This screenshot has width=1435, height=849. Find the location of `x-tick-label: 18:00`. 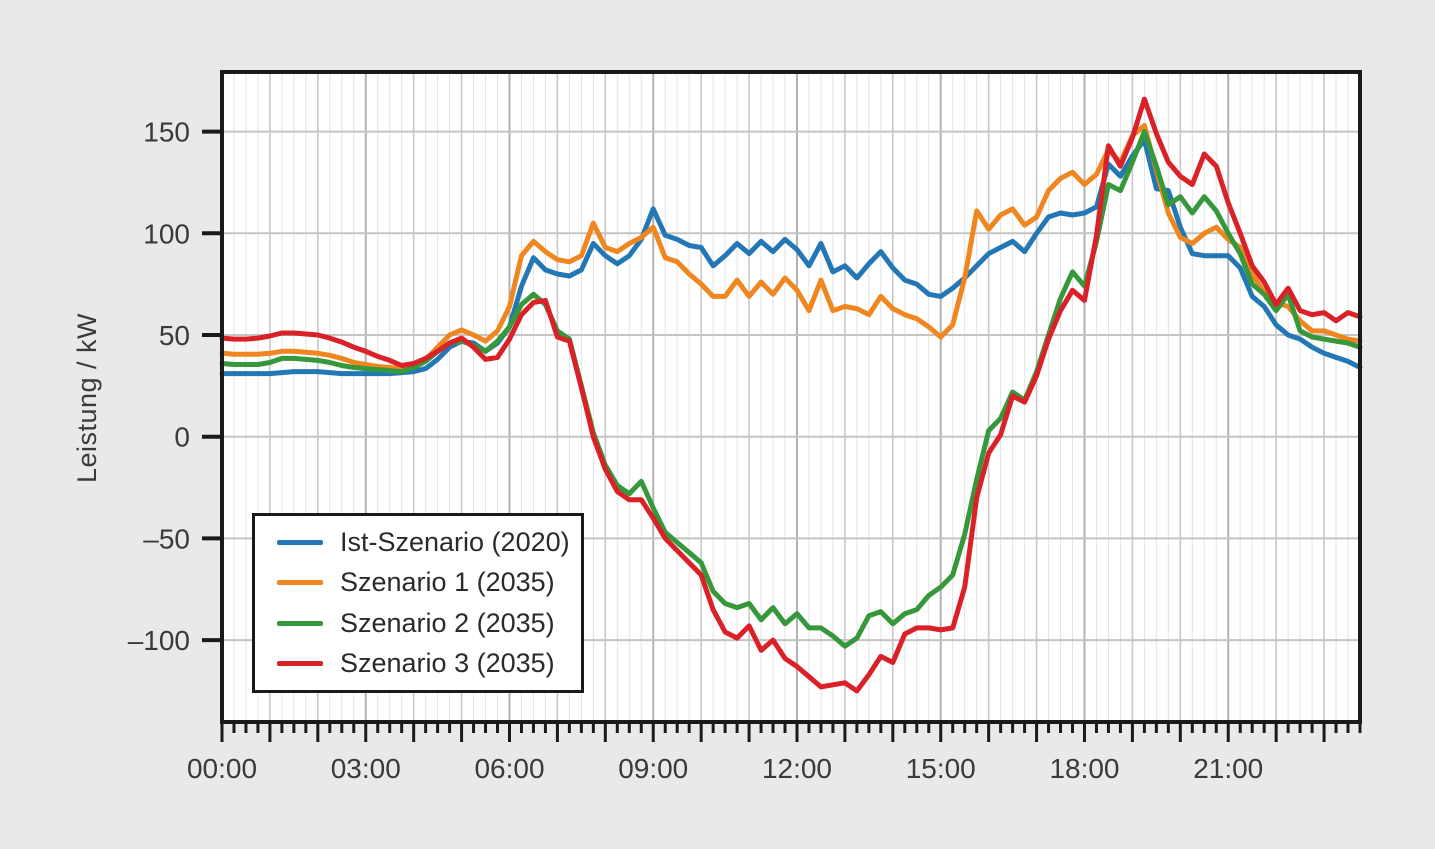

x-tick-label: 18:00 is located at coordinates (1084, 768).